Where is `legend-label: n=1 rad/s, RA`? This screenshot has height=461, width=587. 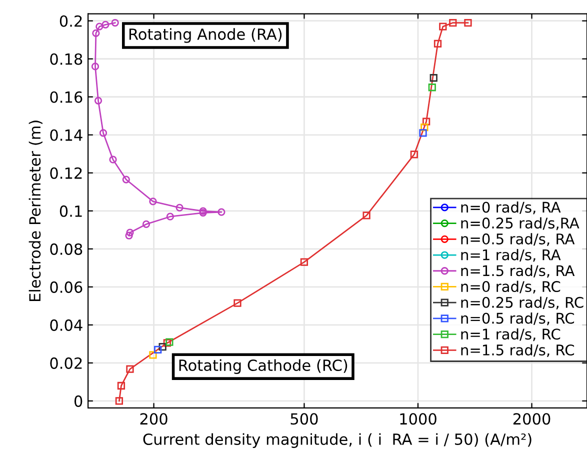
legend-label: n=1 rad/s, RA is located at coordinates (511, 255).